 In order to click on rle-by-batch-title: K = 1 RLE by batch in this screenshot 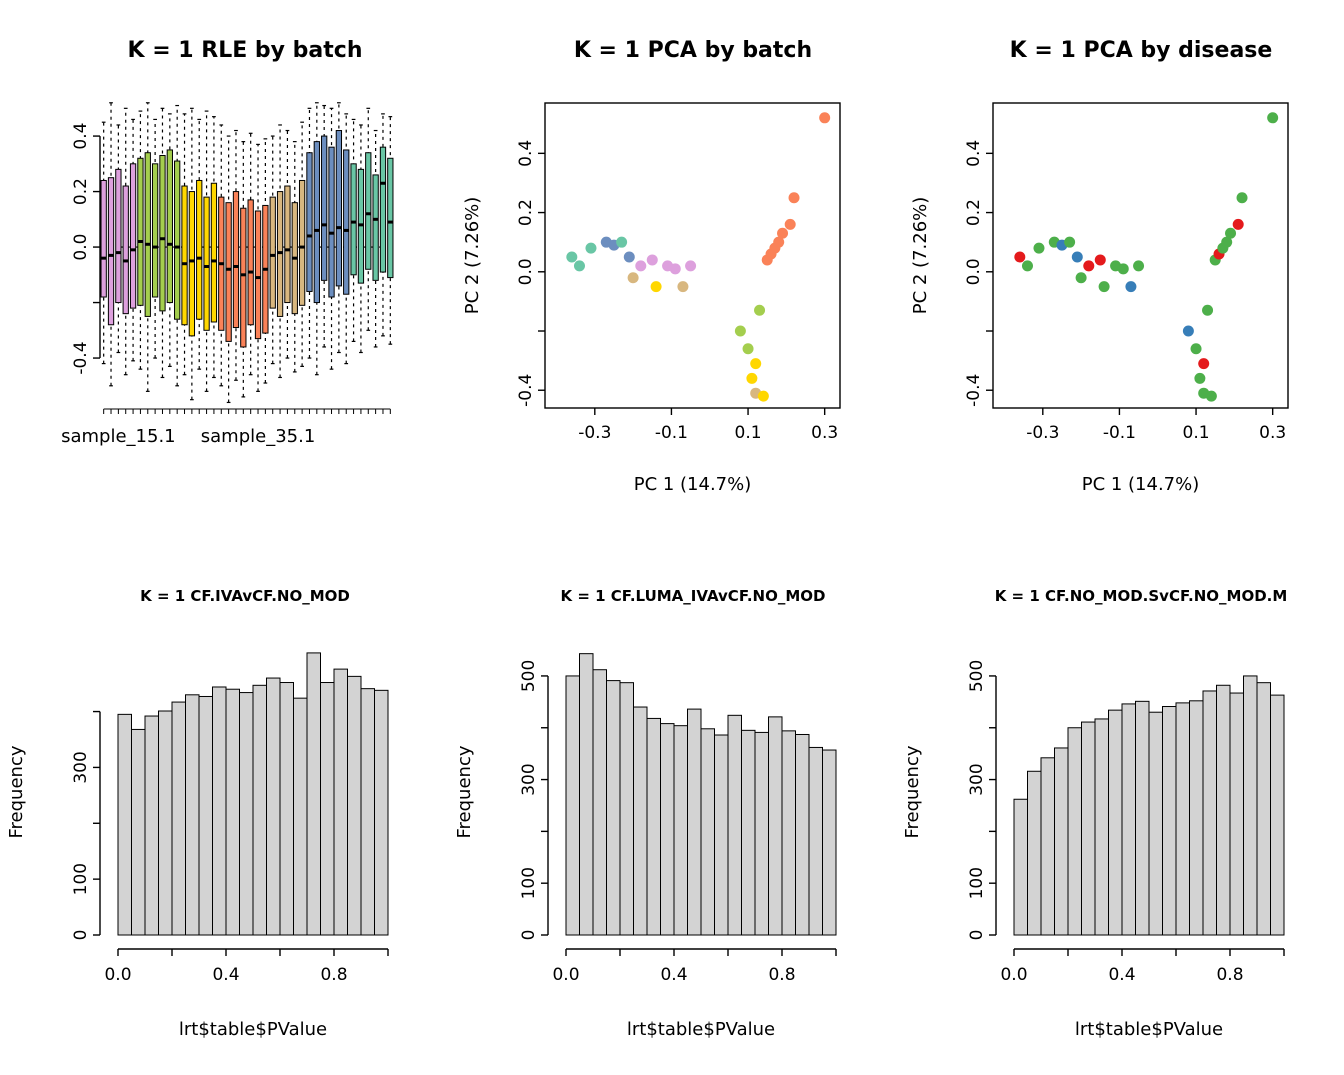, I will do `click(245, 50)`.